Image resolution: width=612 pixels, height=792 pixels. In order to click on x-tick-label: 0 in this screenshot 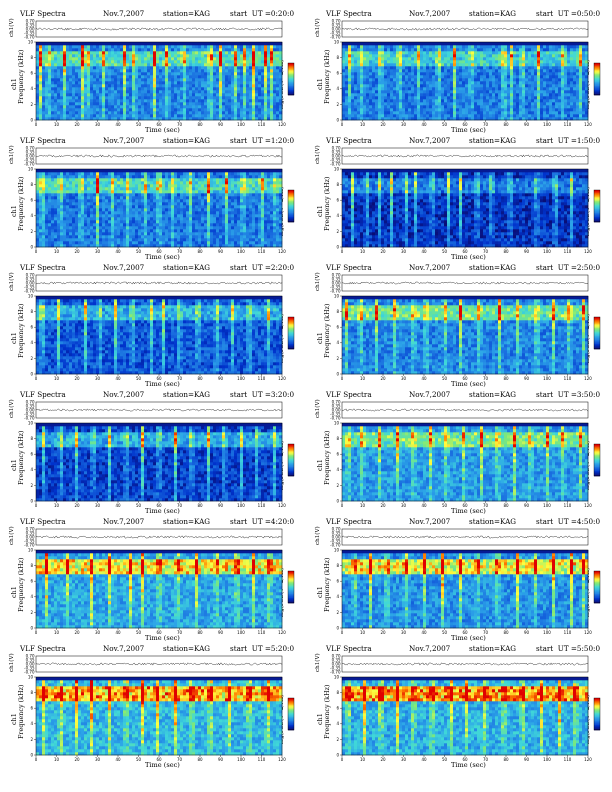, I will do `click(342, 124)`.